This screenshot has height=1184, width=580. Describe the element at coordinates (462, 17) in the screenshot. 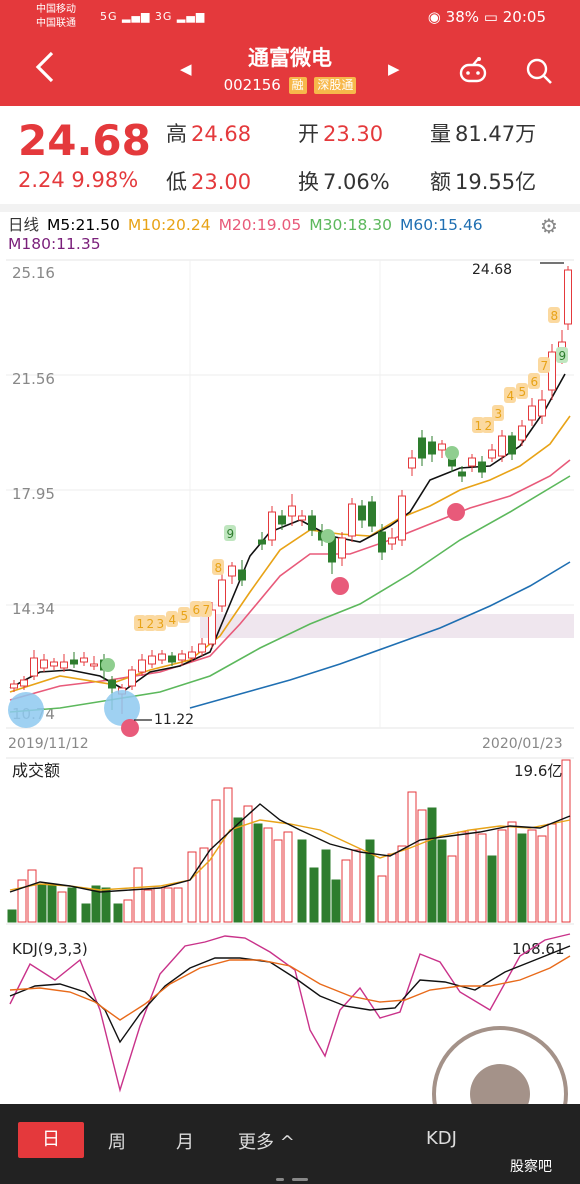

I see `battery-level: 38%` at that location.